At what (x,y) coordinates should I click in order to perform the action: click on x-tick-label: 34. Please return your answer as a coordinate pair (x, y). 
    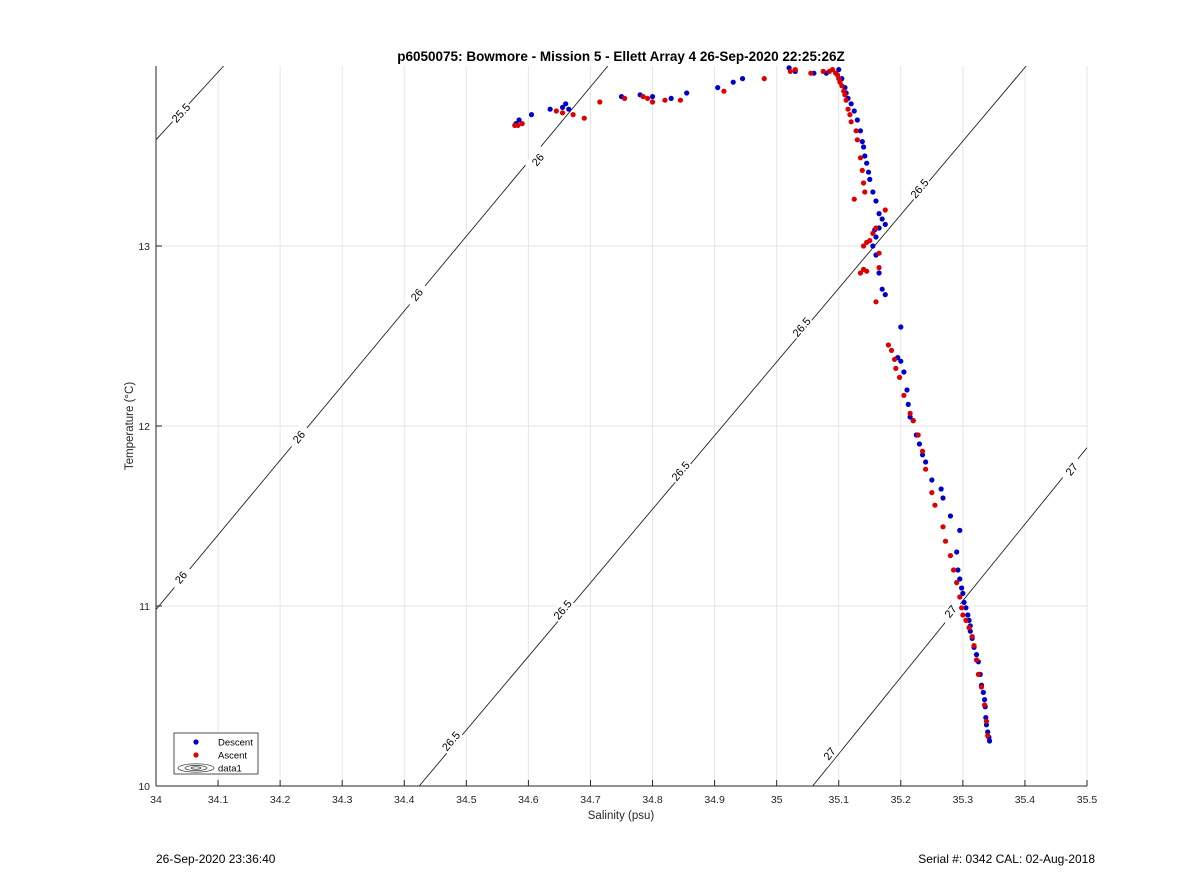
    Looking at the image, I should click on (156, 800).